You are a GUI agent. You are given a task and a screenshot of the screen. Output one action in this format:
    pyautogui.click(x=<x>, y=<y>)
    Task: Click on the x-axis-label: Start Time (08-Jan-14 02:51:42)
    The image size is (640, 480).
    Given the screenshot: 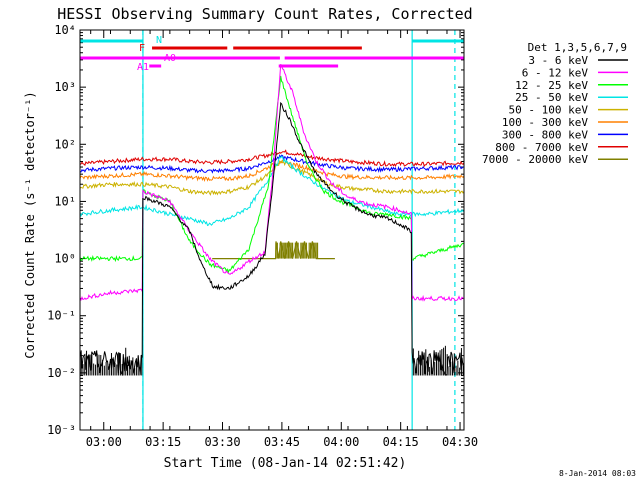 What is the action you would take?
    pyautogui.click(x=285, y=463)
    